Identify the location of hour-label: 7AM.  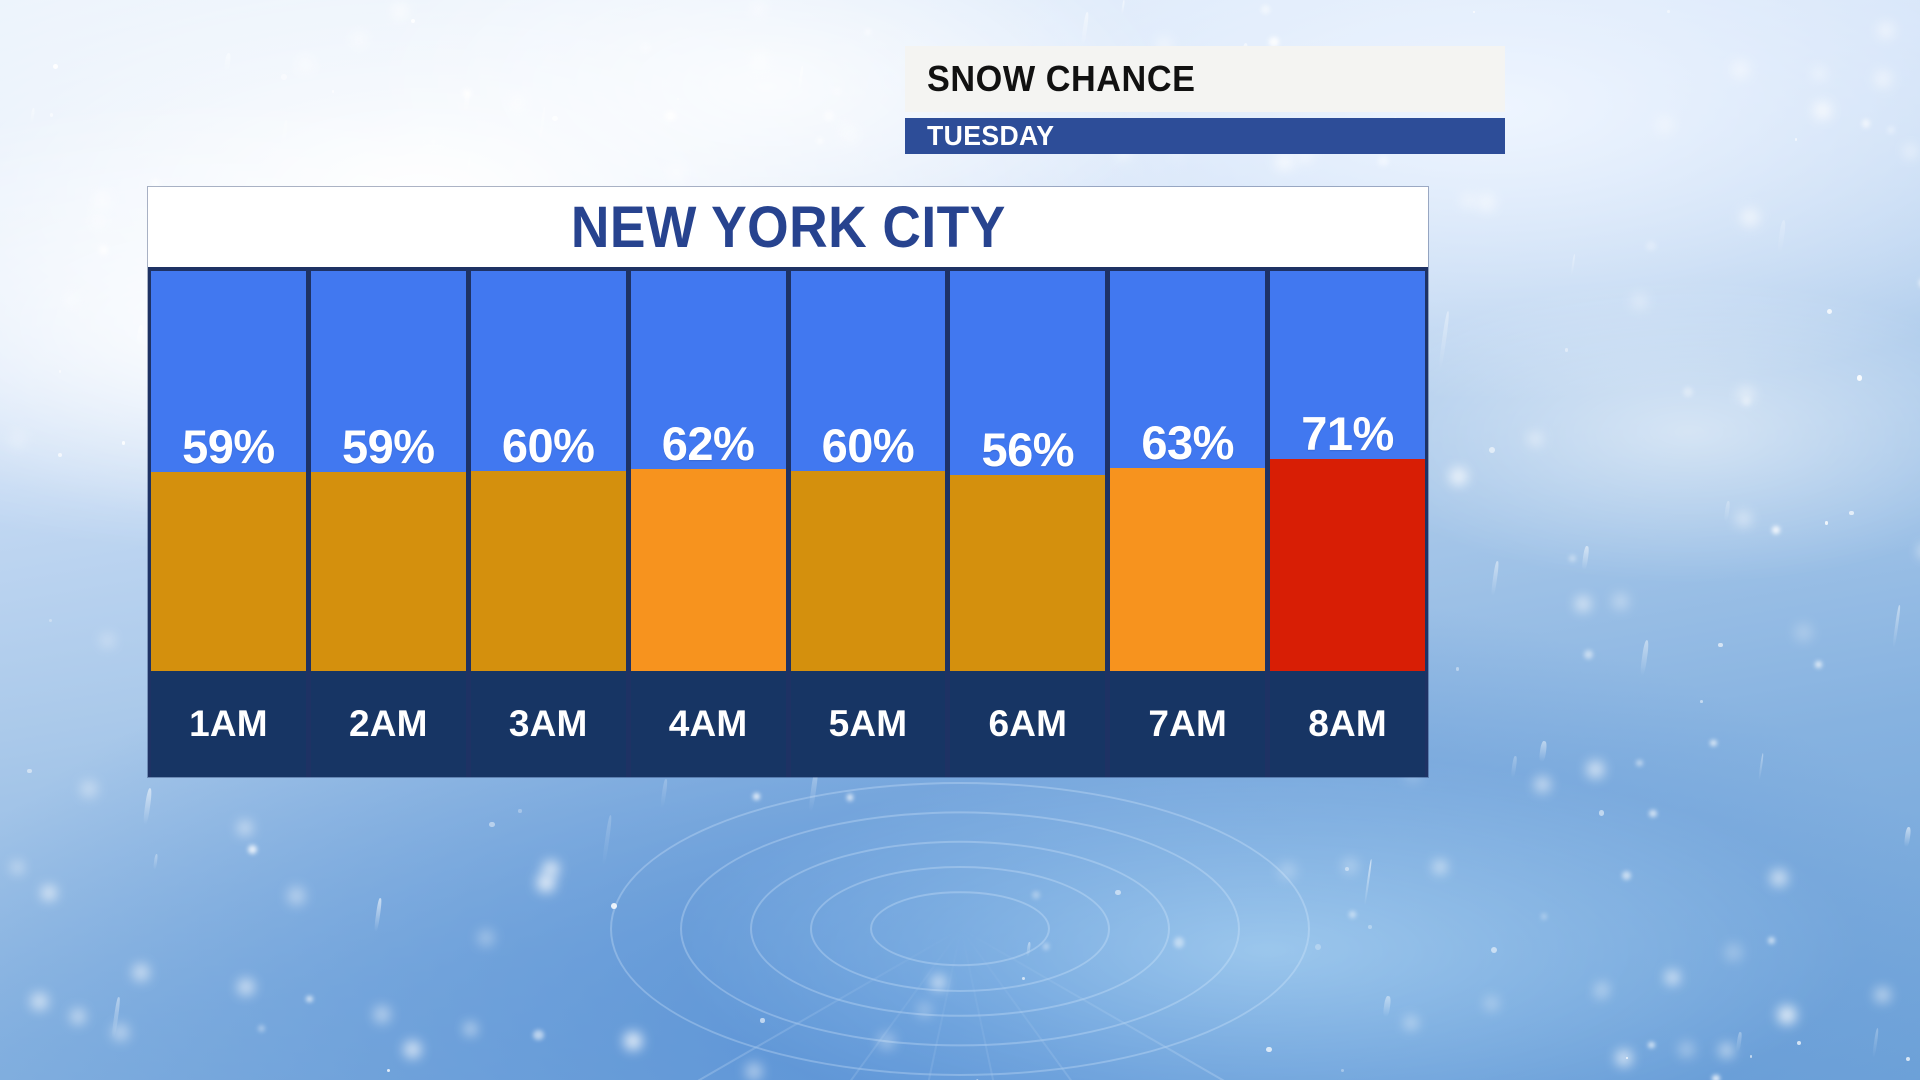
(1188, 723).